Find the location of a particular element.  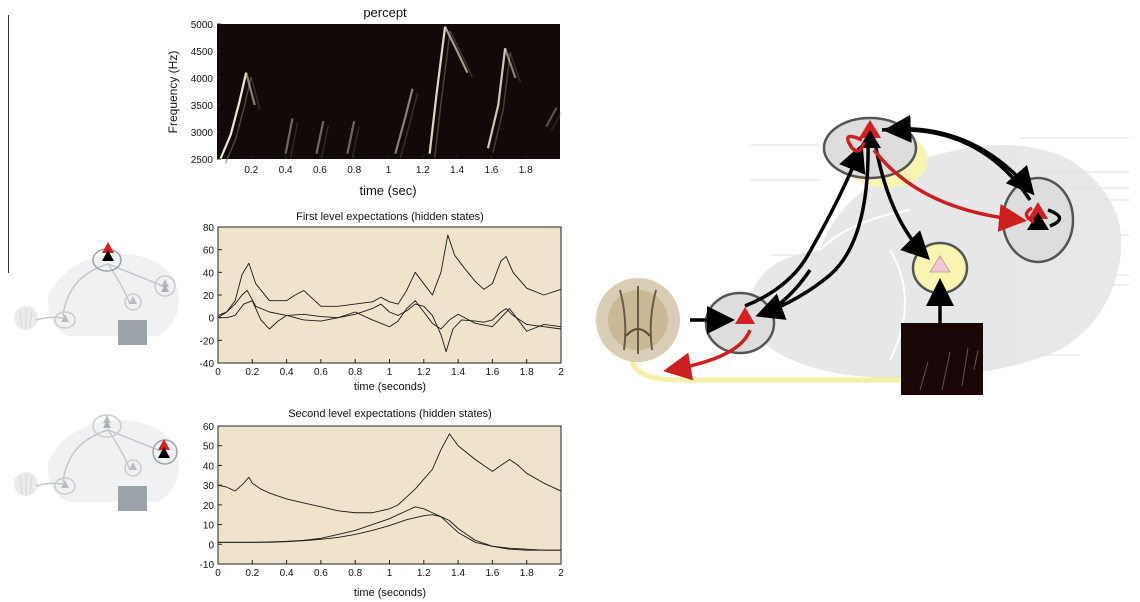

series-lines is located at coordinates (389, 293).